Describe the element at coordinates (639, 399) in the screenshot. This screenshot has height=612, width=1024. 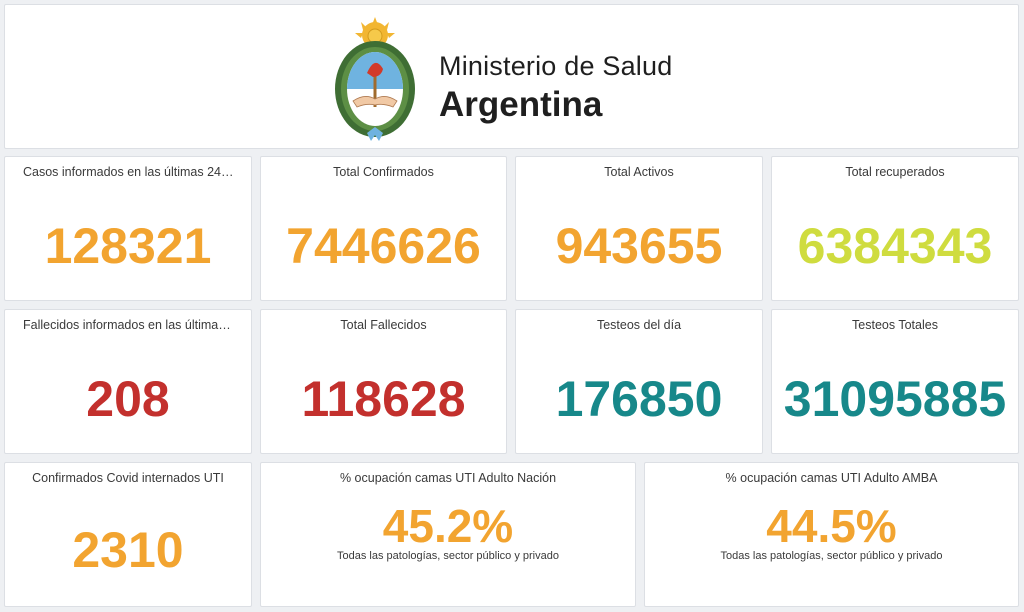
I see `card-value: 176850` at that location.